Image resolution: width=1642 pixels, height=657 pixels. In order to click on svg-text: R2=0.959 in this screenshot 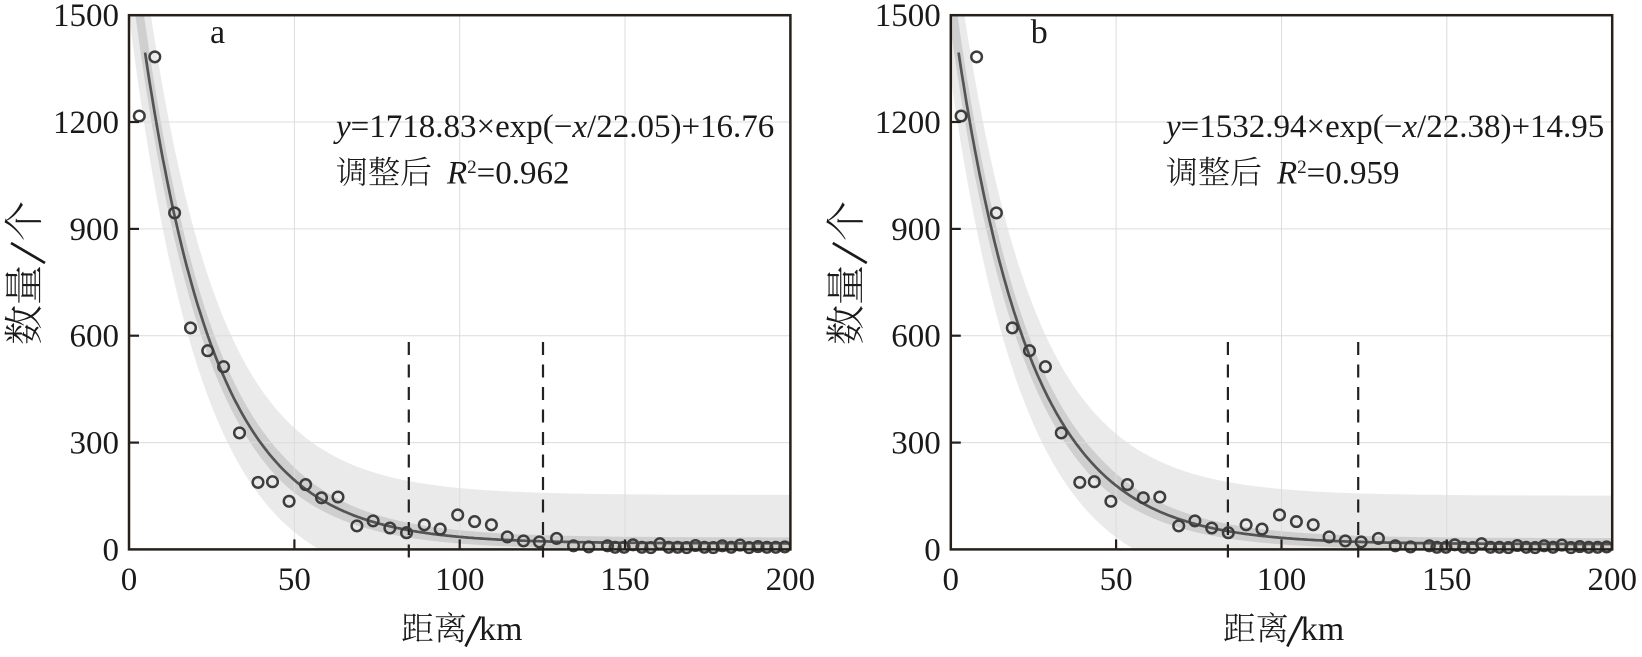, I will do `click(1338, 174)`.